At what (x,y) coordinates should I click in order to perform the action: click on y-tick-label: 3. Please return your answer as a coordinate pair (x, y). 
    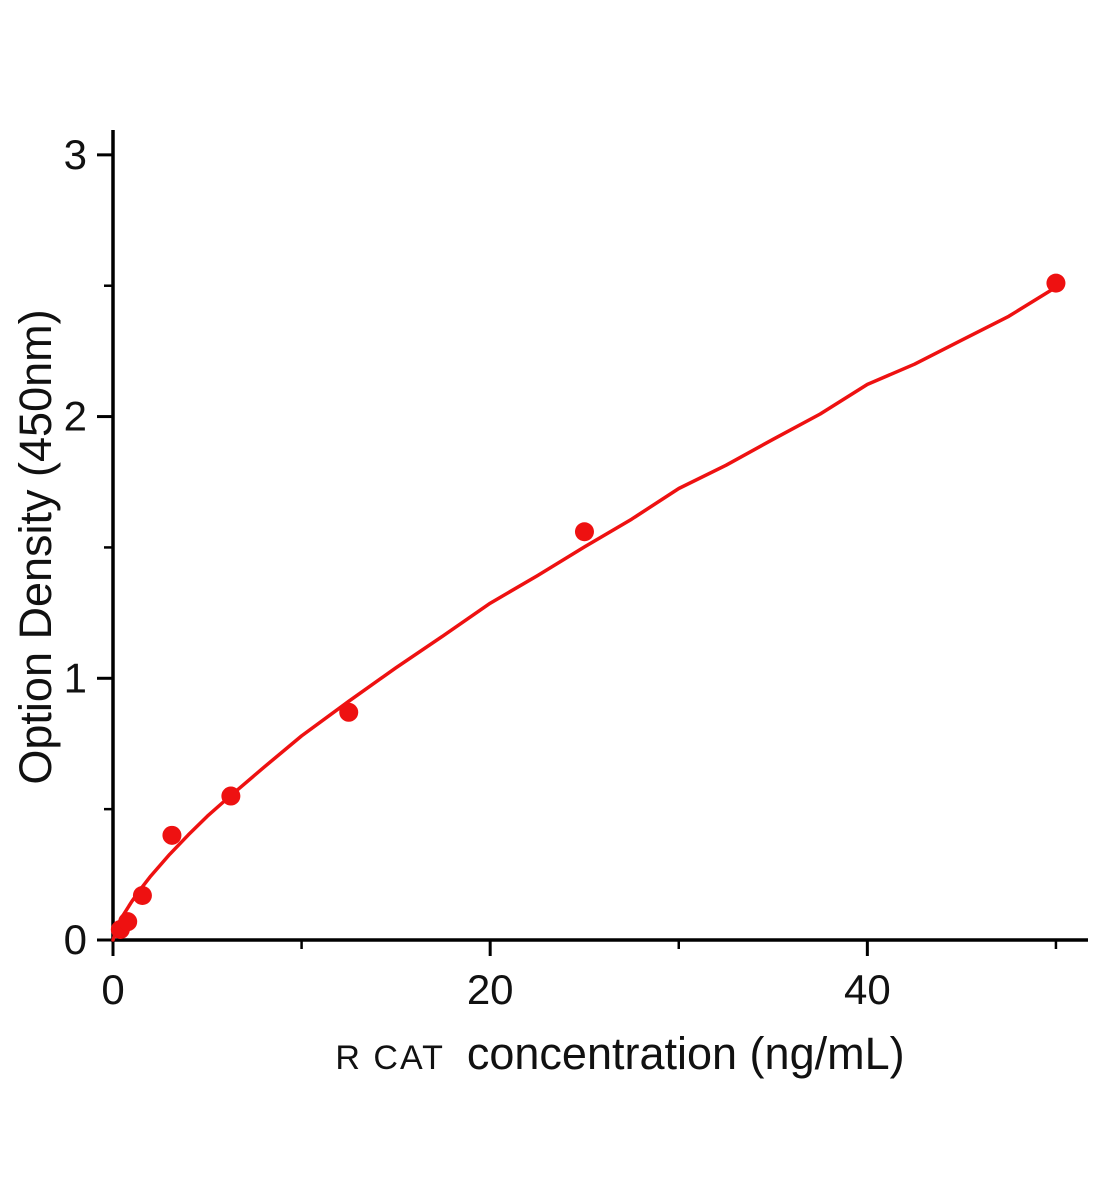
    Looking at the image, I should click on (75, 154).